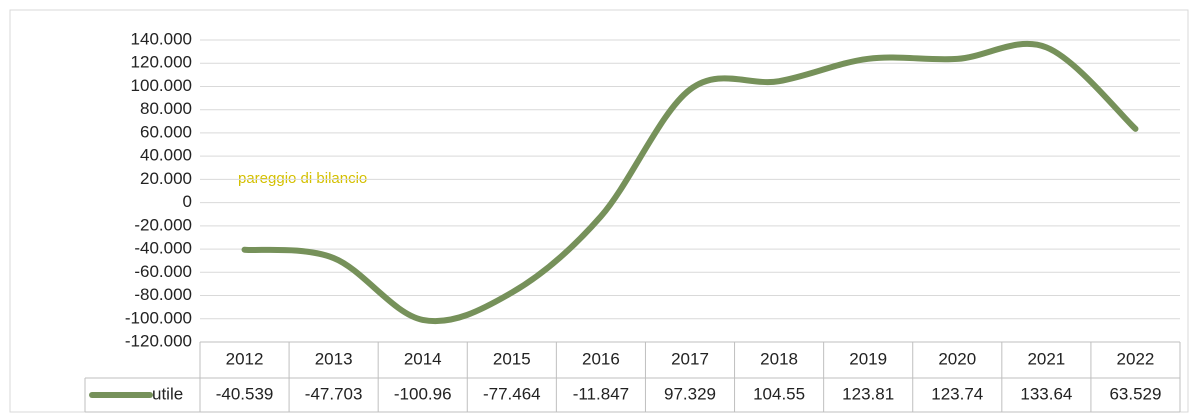 This screenshot has width=1197, height=419. What do you see at coordinates (1046, 393) in the screenshot?
I see `data-label: 133.64` at bounding box center [1046, 393].